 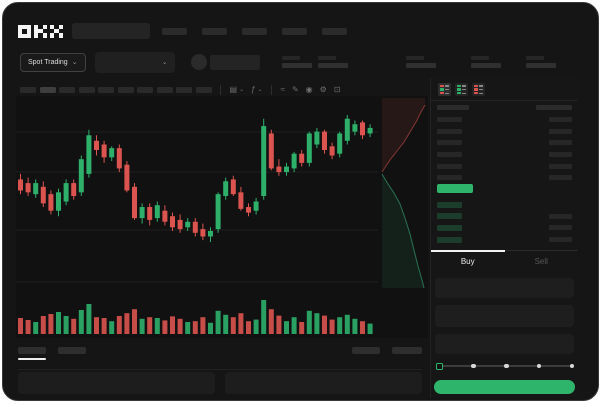 What do you see at coordinates (295, 89) in the screenshot?
I see `draw-icon: ✎` at bounding box center [295, 89].